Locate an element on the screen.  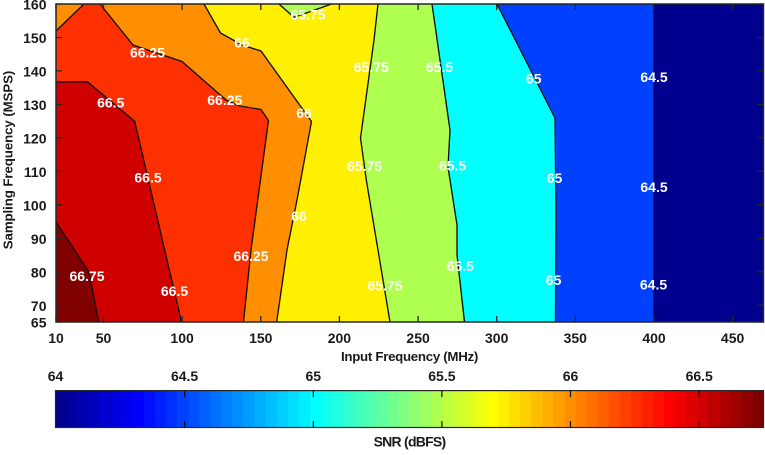
svg-text: 10 is located at coordinates (56, 338).